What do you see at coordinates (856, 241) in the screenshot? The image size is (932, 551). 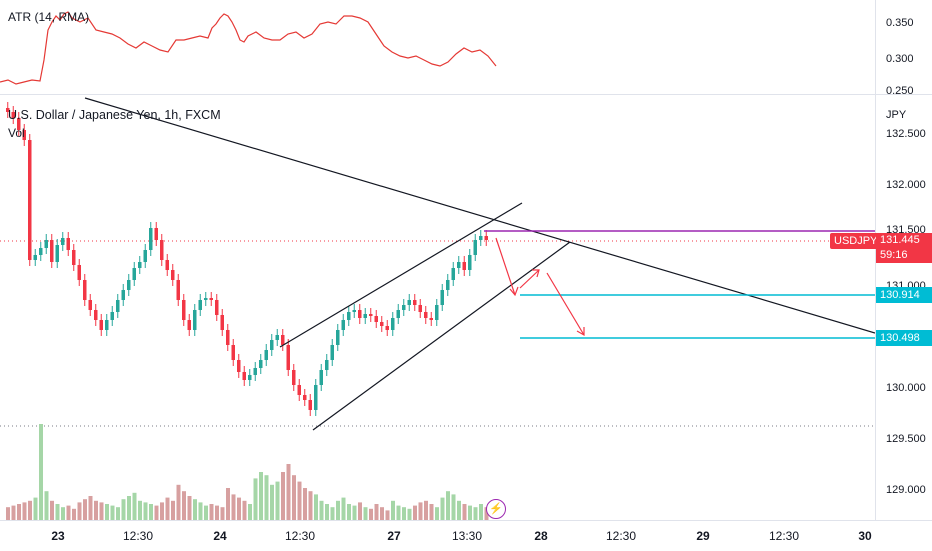 I see `symbol-price-tag: USDJPY` at bounding box center [856, 241].